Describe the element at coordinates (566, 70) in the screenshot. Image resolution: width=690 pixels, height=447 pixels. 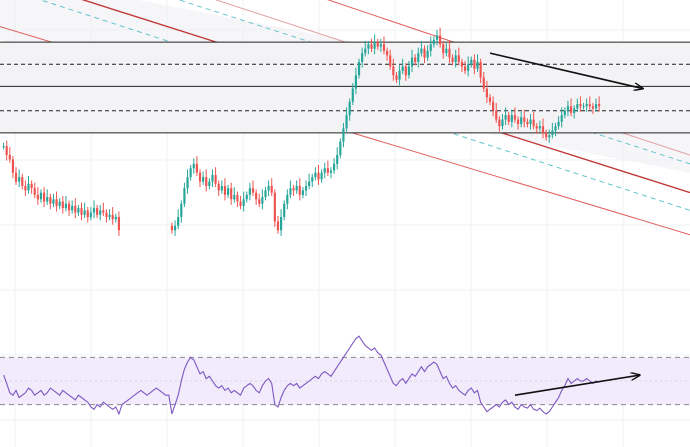
I see `price-divergence-arrow` at that location.